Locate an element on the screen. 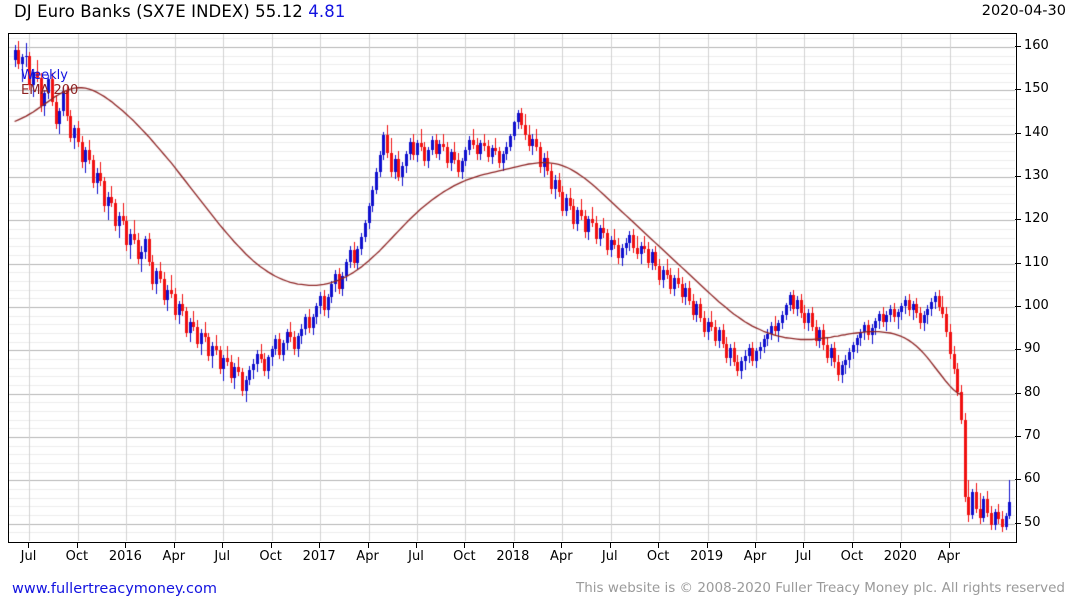  x-tick-label: 2016 is located at coordinates (125, 556).